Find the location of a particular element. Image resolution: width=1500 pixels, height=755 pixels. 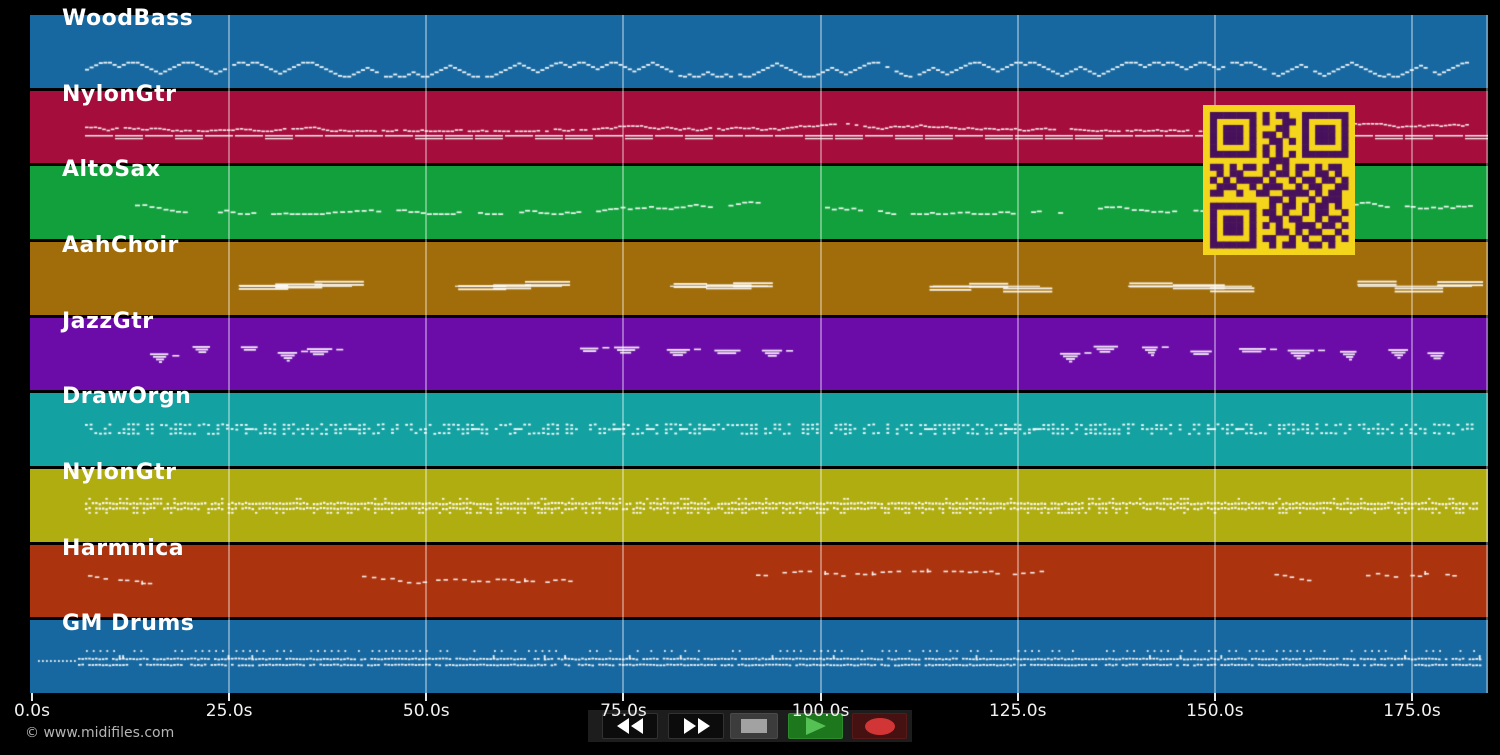

timeline-tick-label: 175.0s is located at coordinates (1412, 711).